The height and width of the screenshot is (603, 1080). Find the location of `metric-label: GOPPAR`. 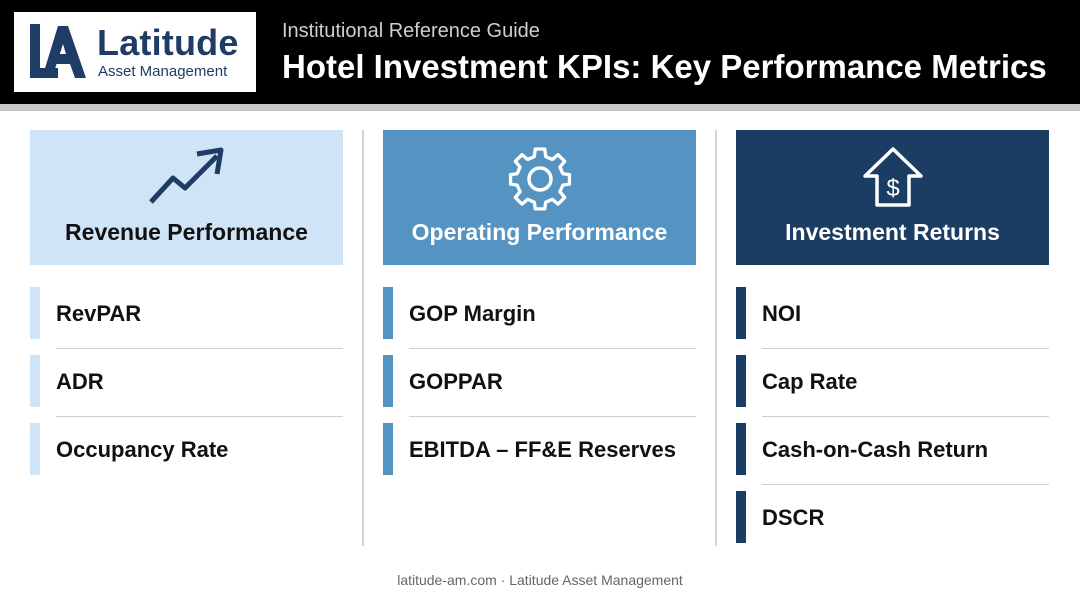

metric-label: GOPPAR is located at coordinates (456, 381).